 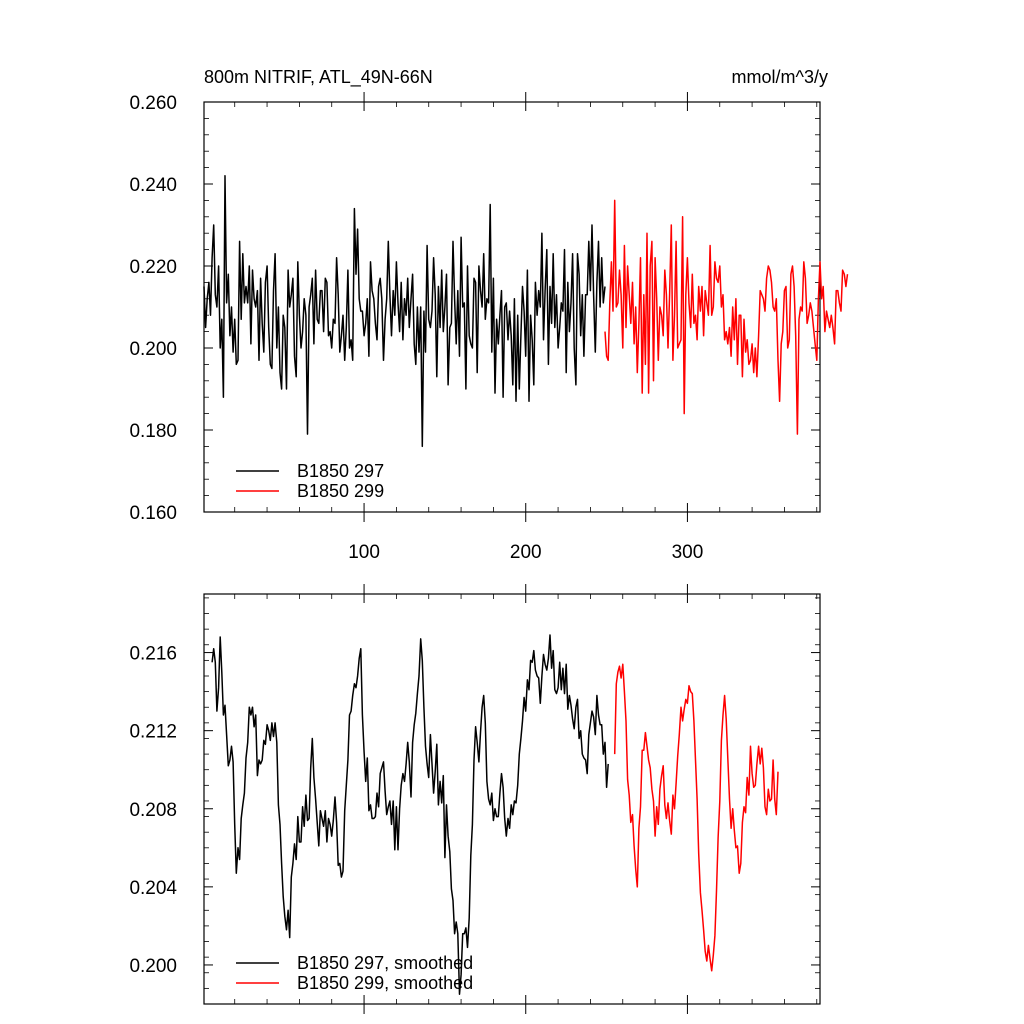 What do you see at coordinates (688, 552) in the screenshot?
I see `x-tick-label: 300` at bounding box center [688, 552].